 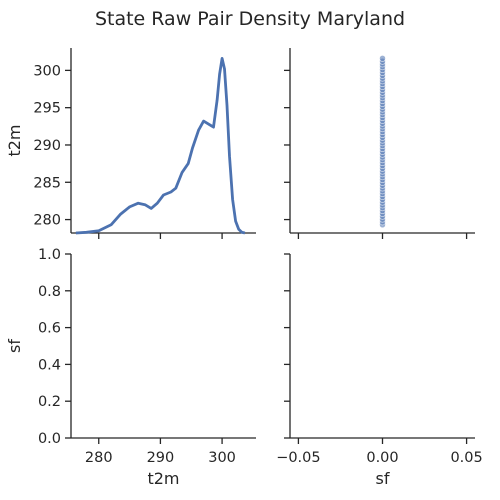 I want to click on x-tick-label: −0.05, so click(x=298, y=458).